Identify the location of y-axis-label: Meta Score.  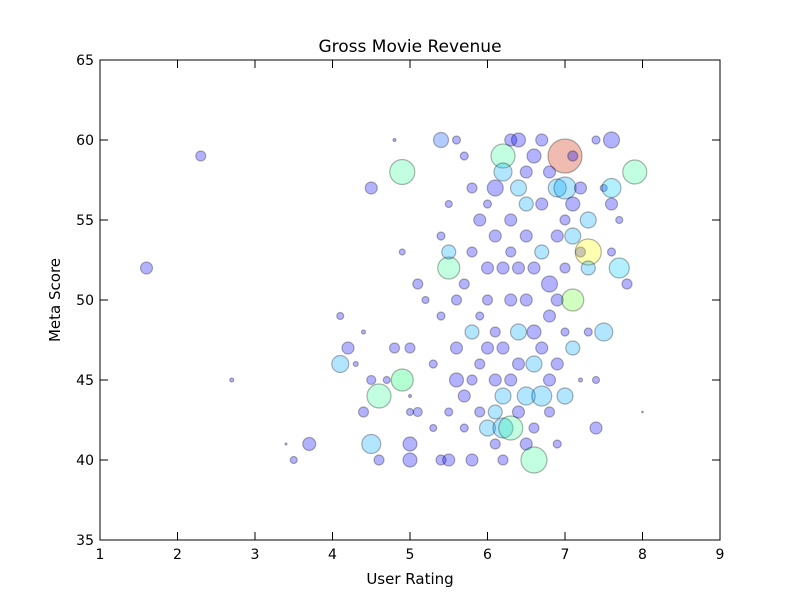
(55, 300).